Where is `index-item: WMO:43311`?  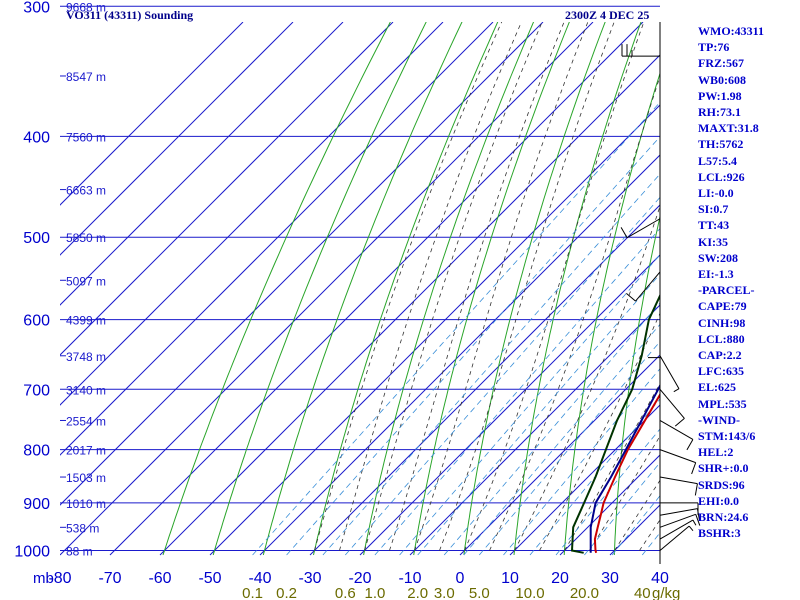
index-item: WMO:43311 is located at coordinates (731, 31).